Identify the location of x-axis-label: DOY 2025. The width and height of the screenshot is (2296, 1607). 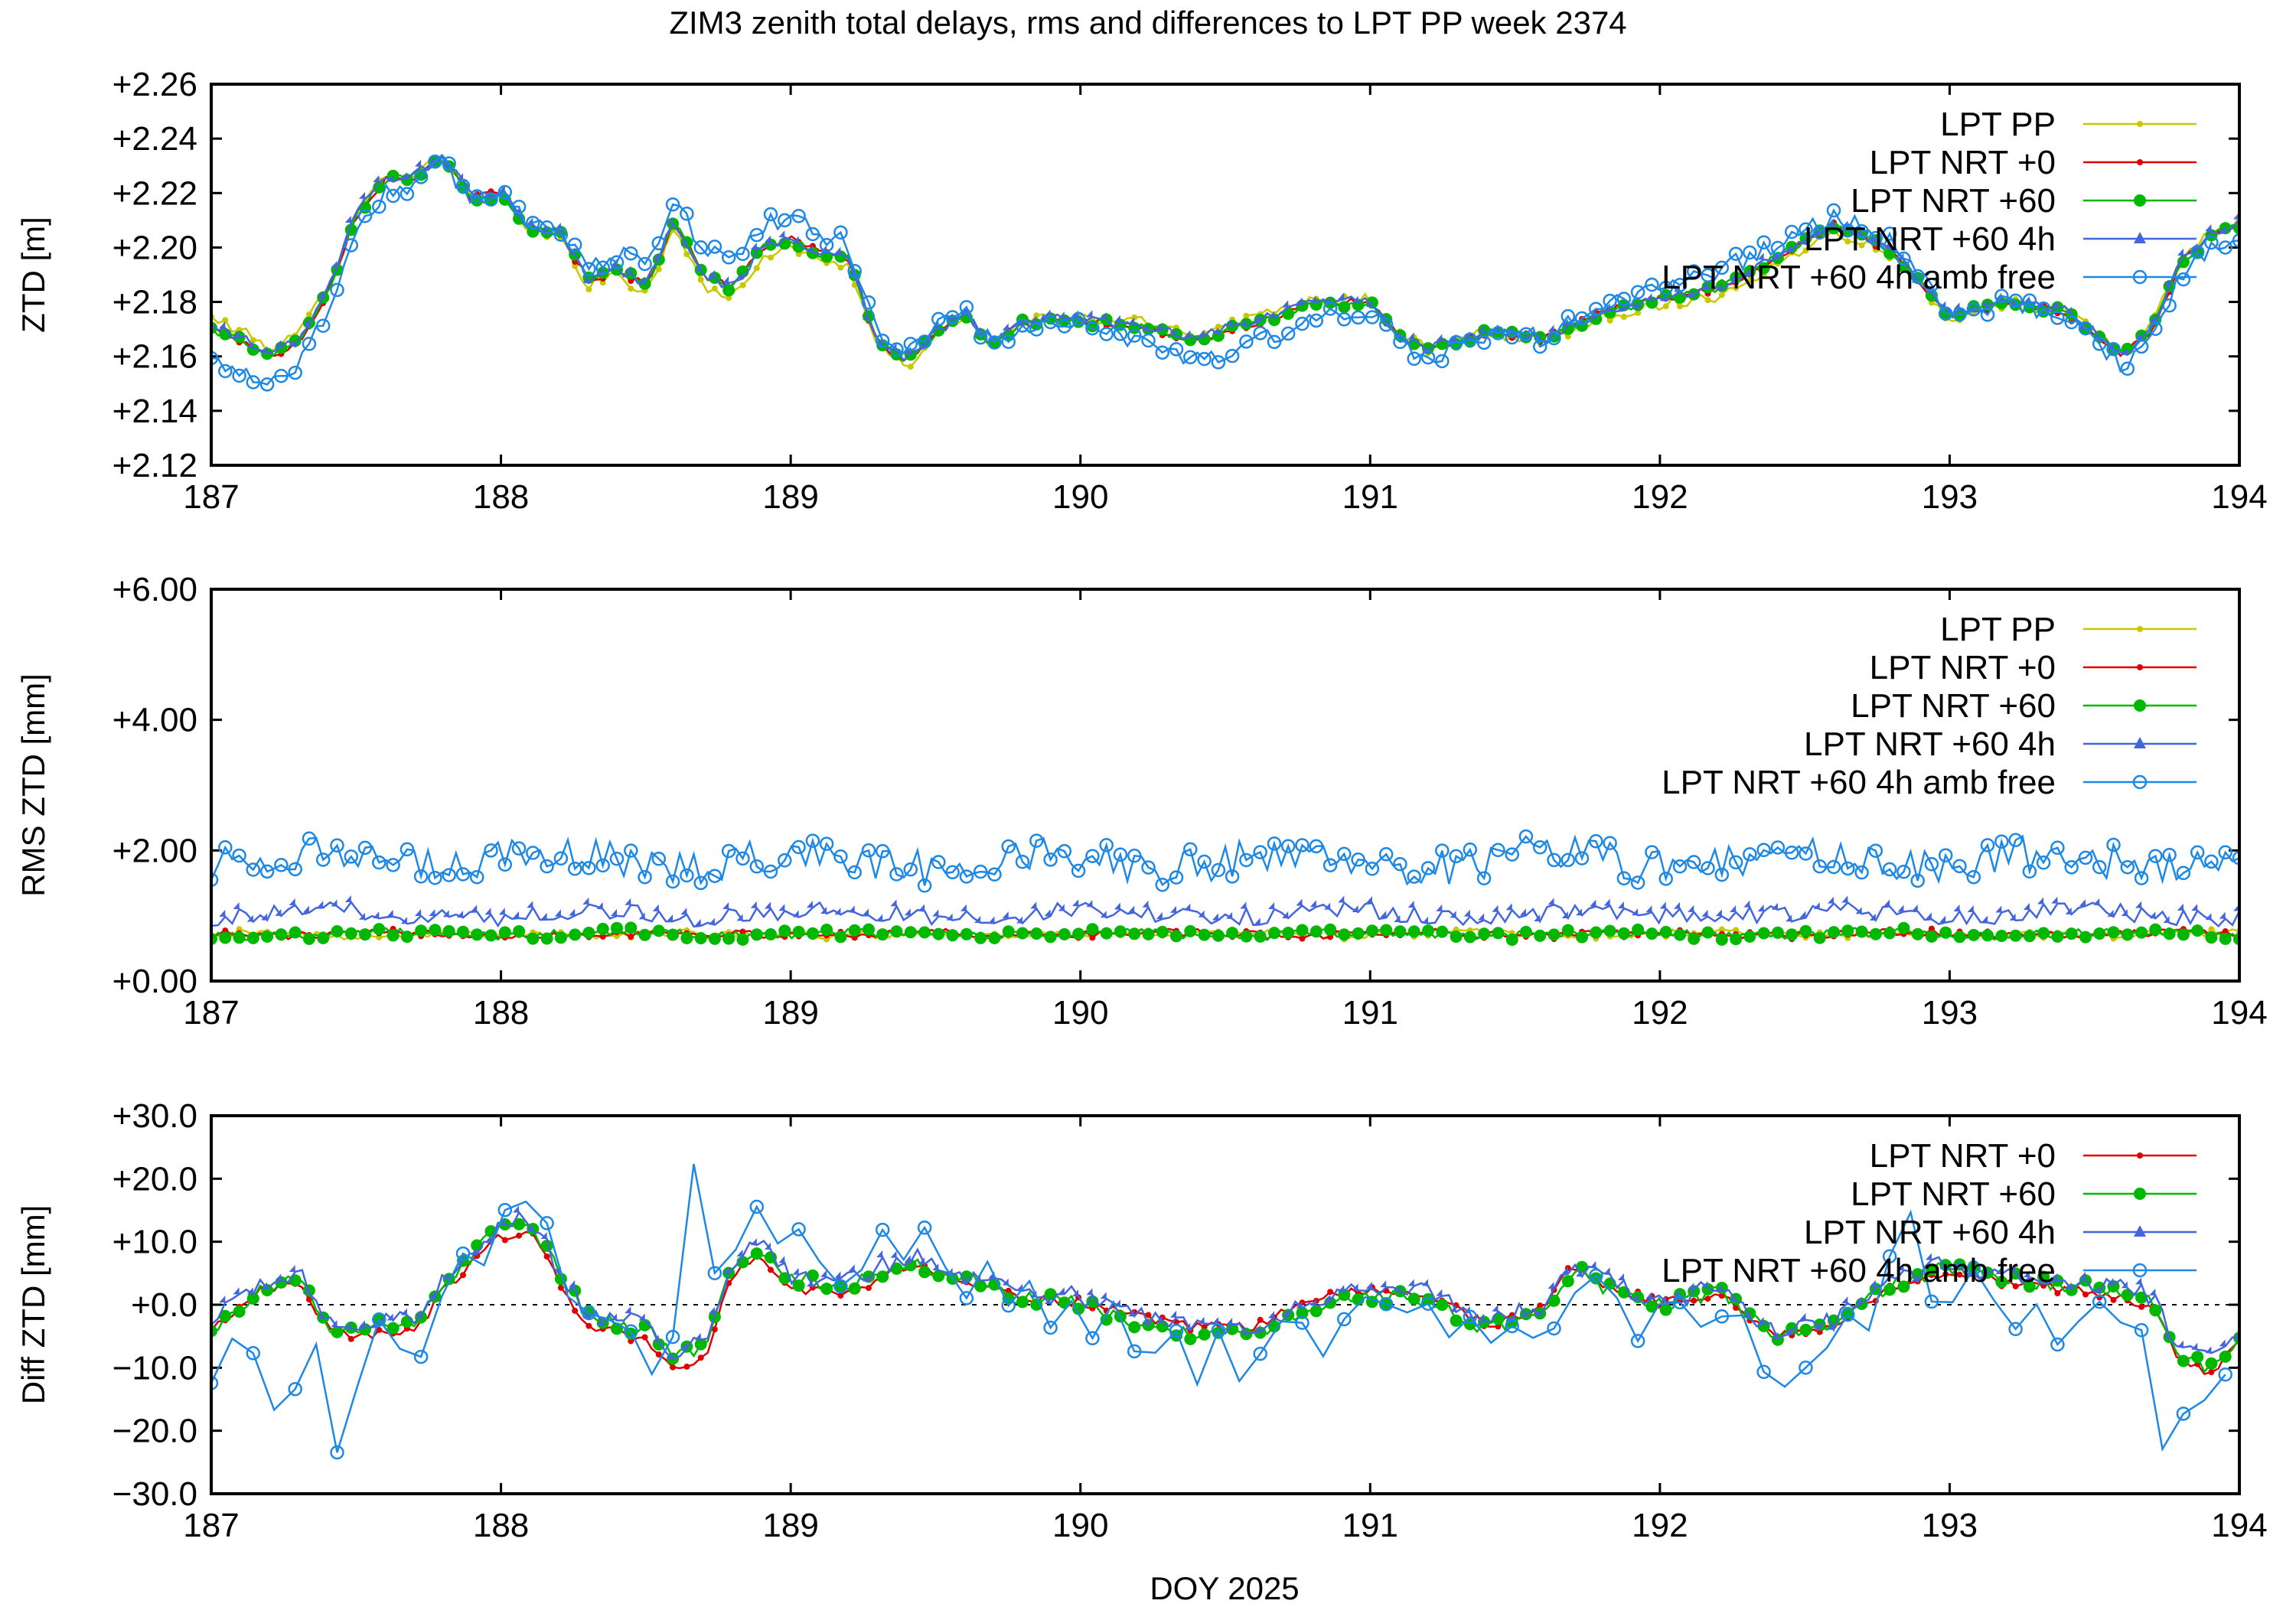
(1224, 1588).